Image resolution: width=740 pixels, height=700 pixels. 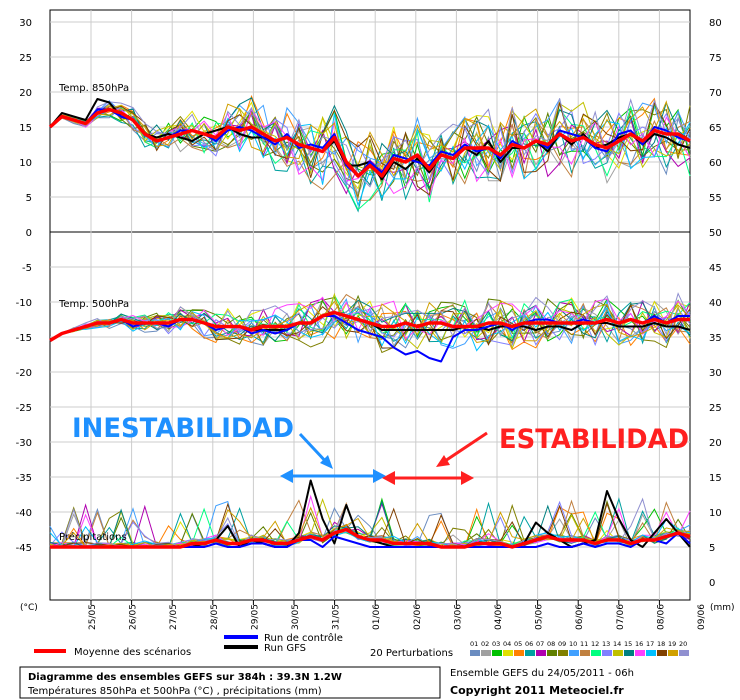 I want to click on stability-annotation: ESTABILIDAD, so click(x=535, y=454).